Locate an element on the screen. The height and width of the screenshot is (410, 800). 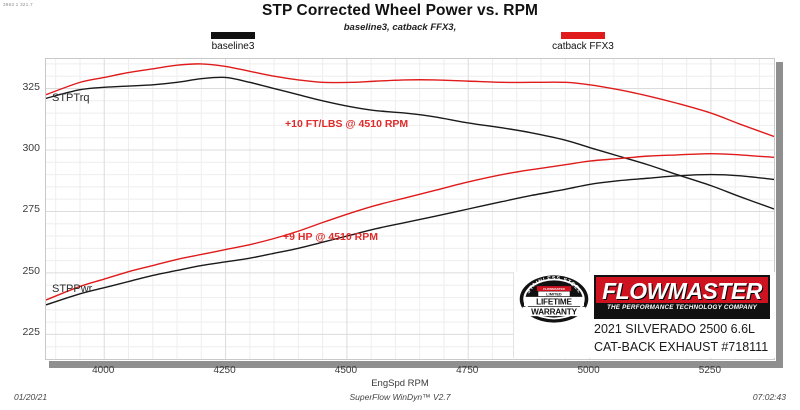
footer-time: 07:02:43 is located at coordinates (769, 397).